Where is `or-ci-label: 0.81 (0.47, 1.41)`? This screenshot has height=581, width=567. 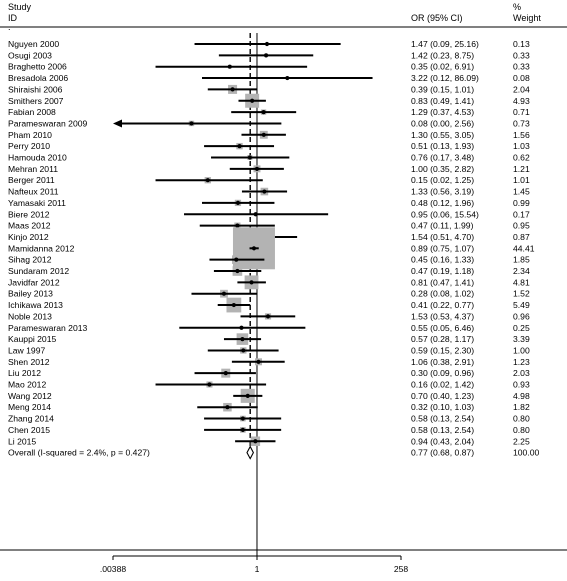
or-ci-label: 0.81 (0.47, 1.41) is located at coordinates (442, 282).